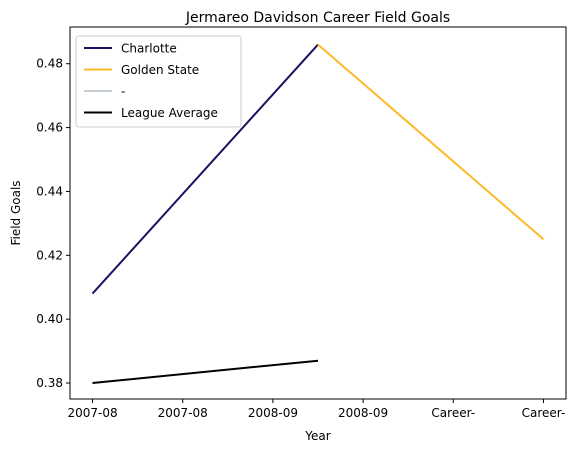  I want to click on chart-title: Jermareo Davidson Career Field Goals, so click(317, 18).